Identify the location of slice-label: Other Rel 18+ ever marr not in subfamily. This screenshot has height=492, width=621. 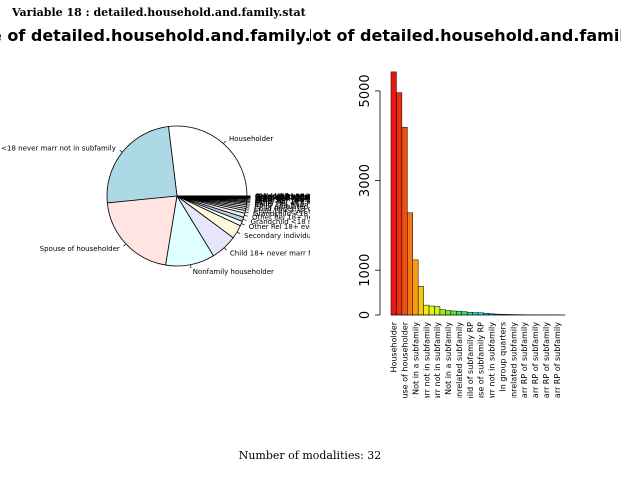
(321, 227).